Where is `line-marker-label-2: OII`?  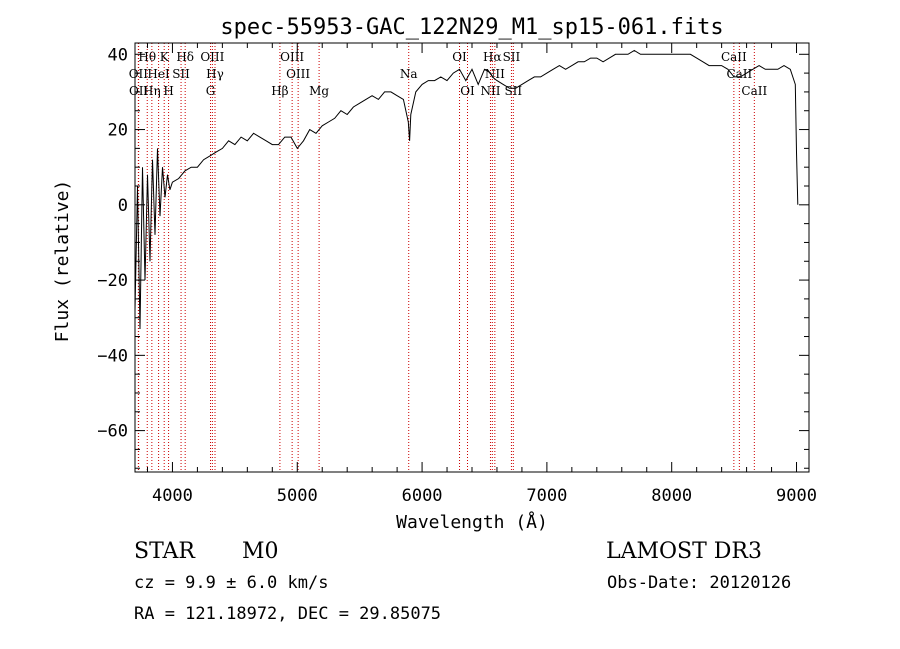
line-marker-label-2: OII is located at coordinates (139, 91).